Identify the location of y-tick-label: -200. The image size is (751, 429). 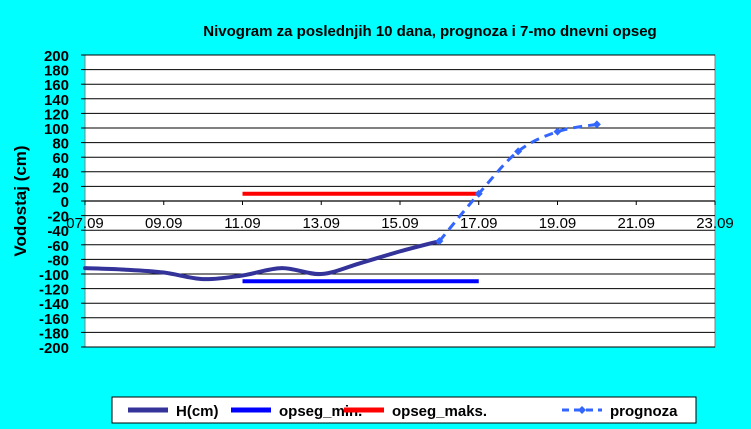
(54, 348).